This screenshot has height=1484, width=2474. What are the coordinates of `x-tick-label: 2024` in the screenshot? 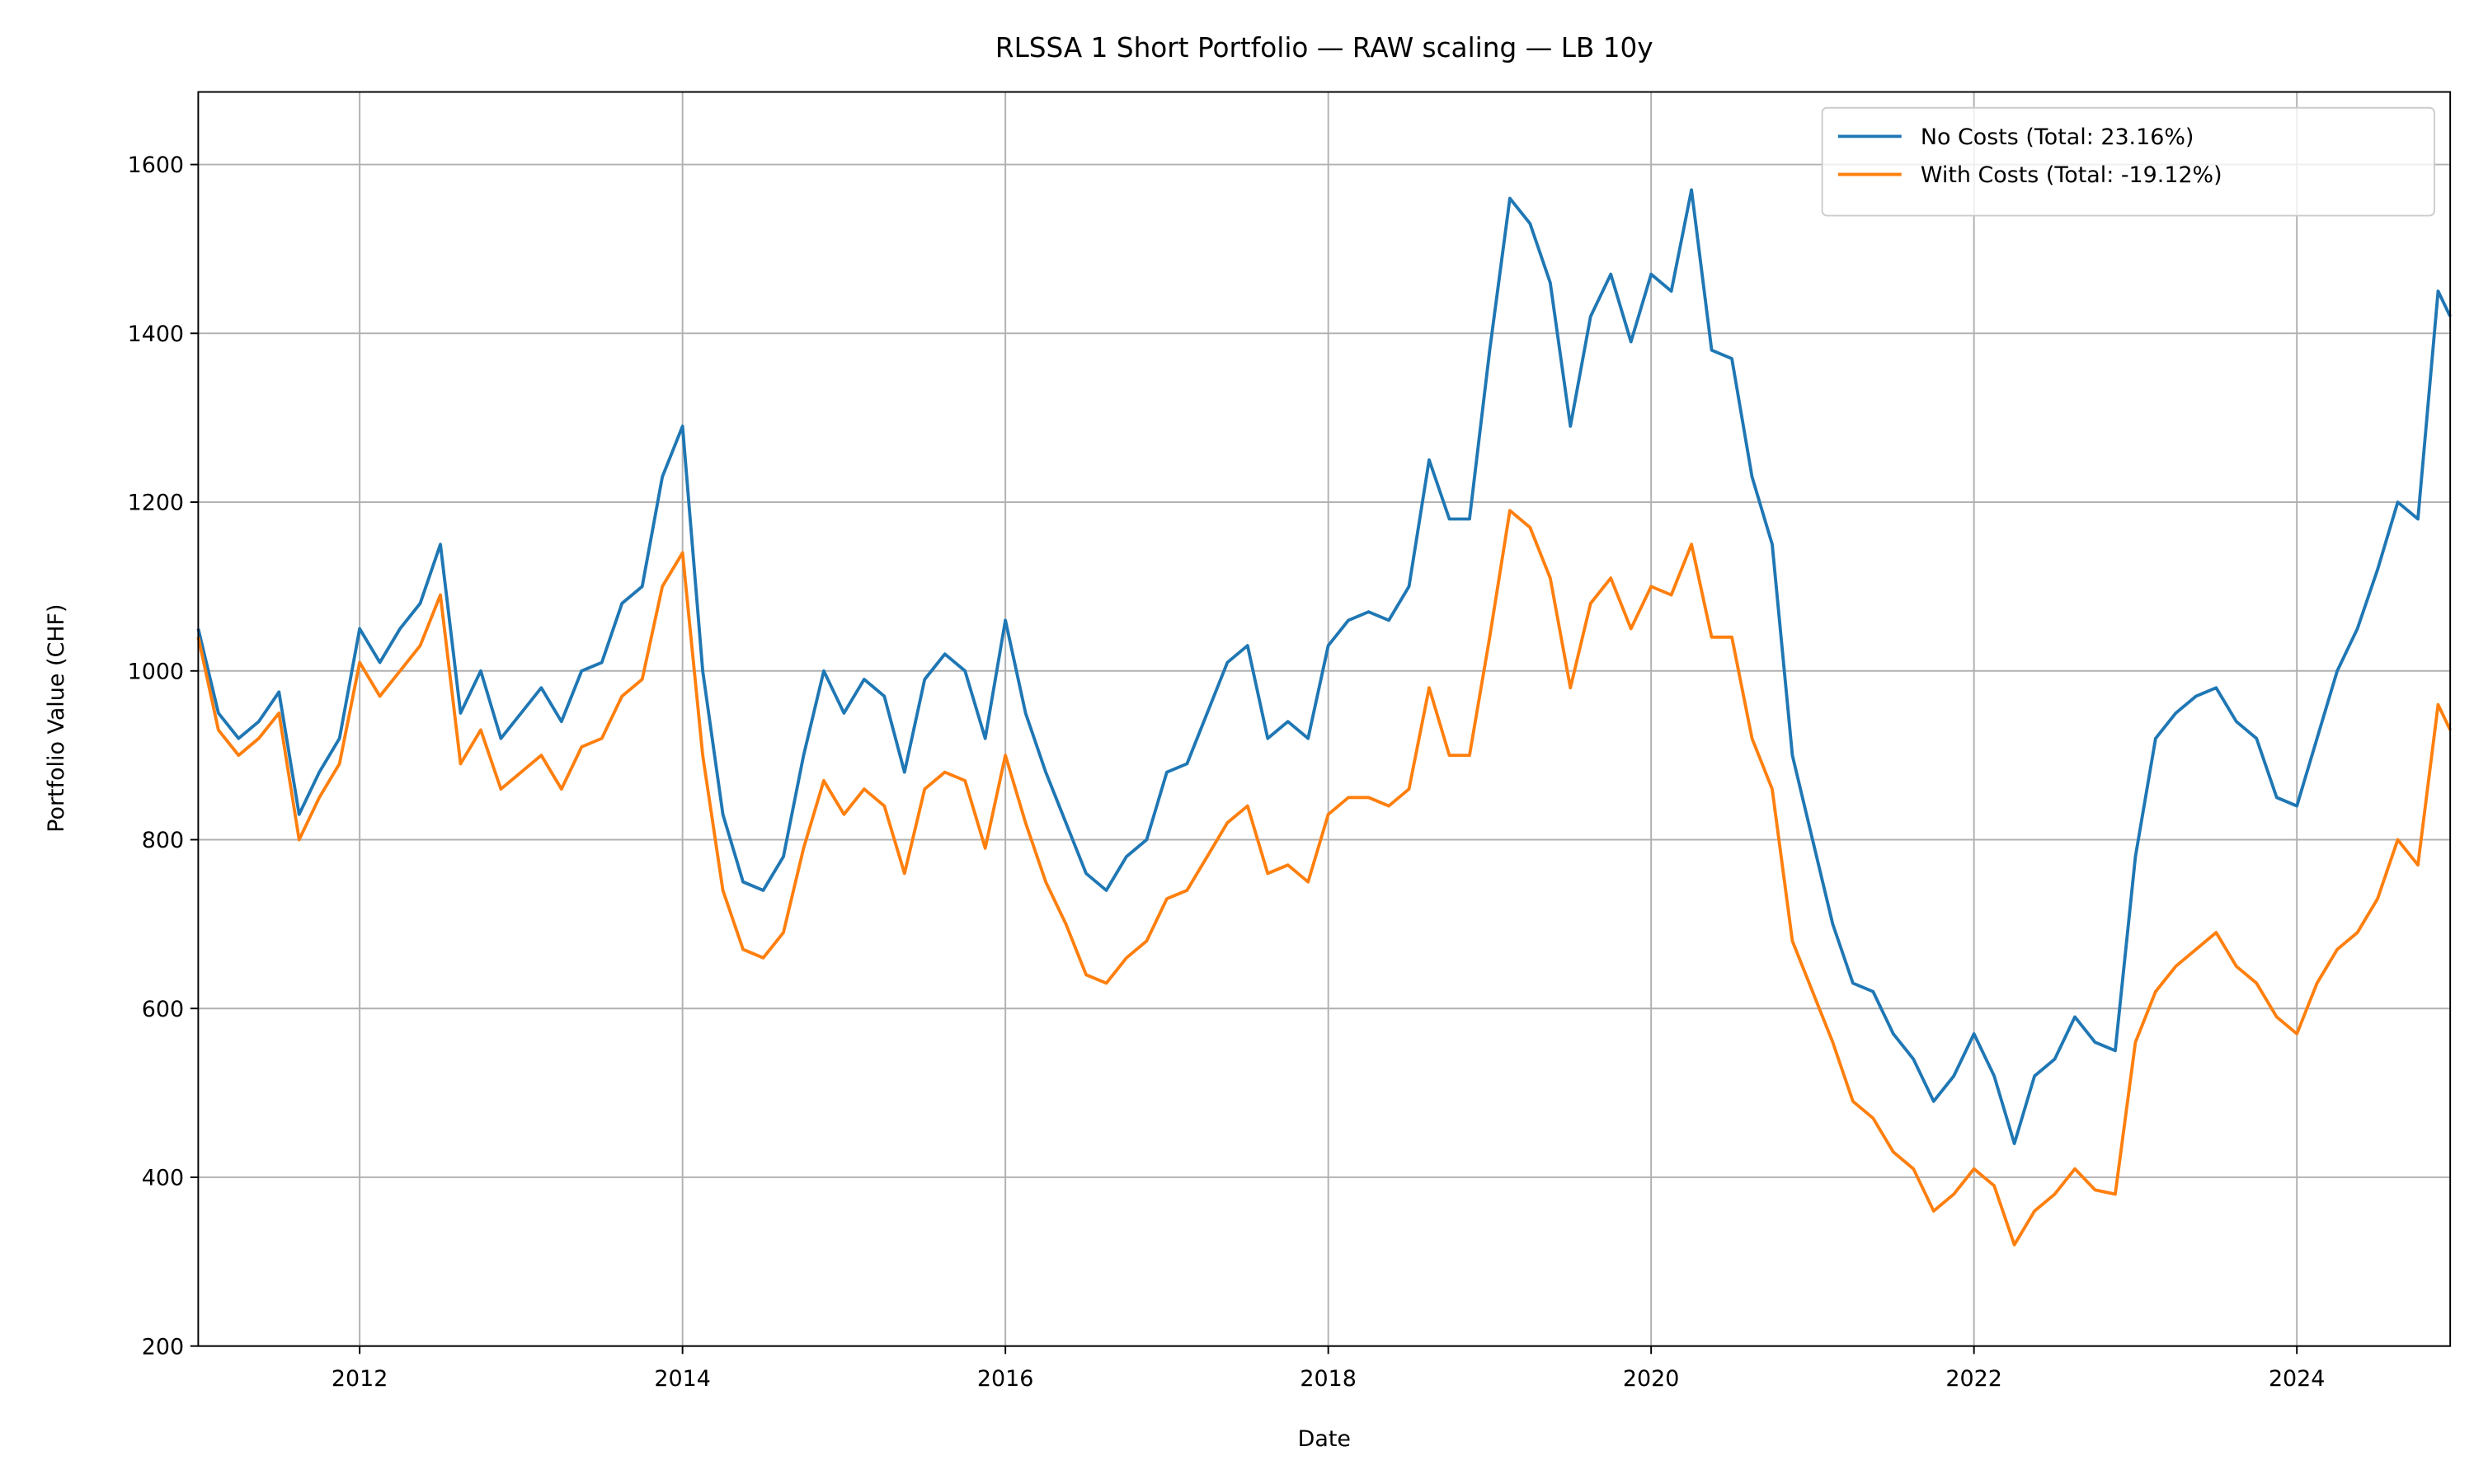 It's located at (2297, 1379).